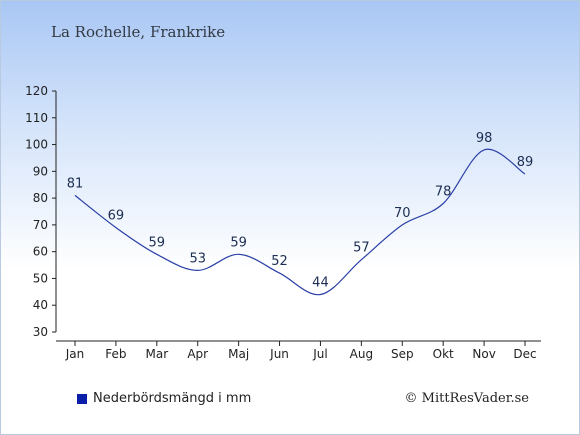  What do you see at coordinates (319, 354) in the screenshot?
I see `x-tick-label: Jul` at bounding box center [319, 354].